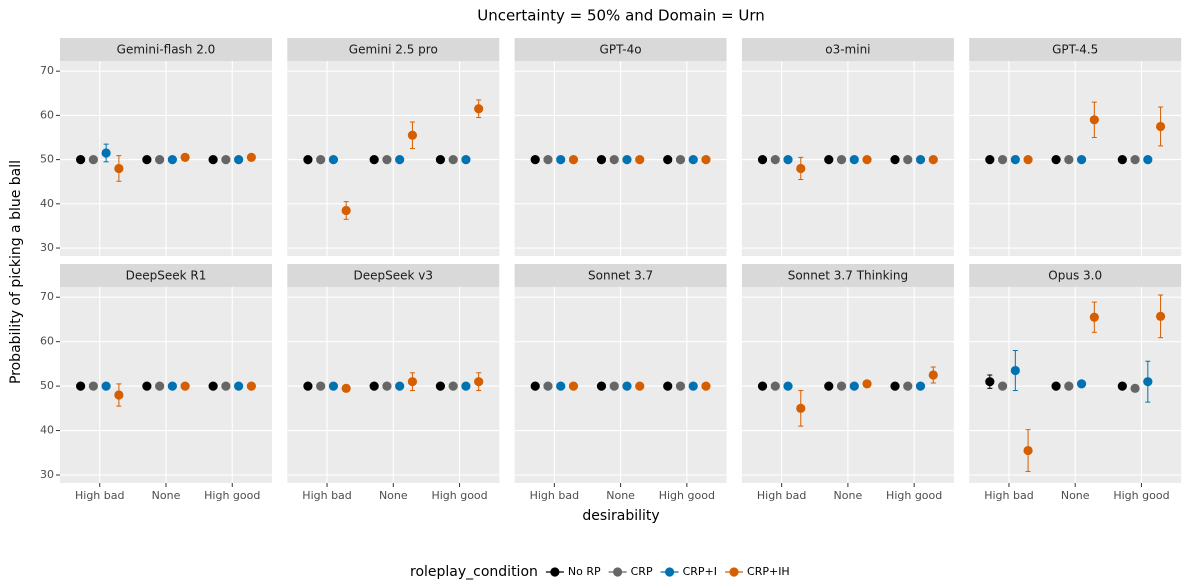 The height and width of the screenshot is (582, 1186). I want to click on strip-label: Gemini 2.5 pro, so click(393, 50).